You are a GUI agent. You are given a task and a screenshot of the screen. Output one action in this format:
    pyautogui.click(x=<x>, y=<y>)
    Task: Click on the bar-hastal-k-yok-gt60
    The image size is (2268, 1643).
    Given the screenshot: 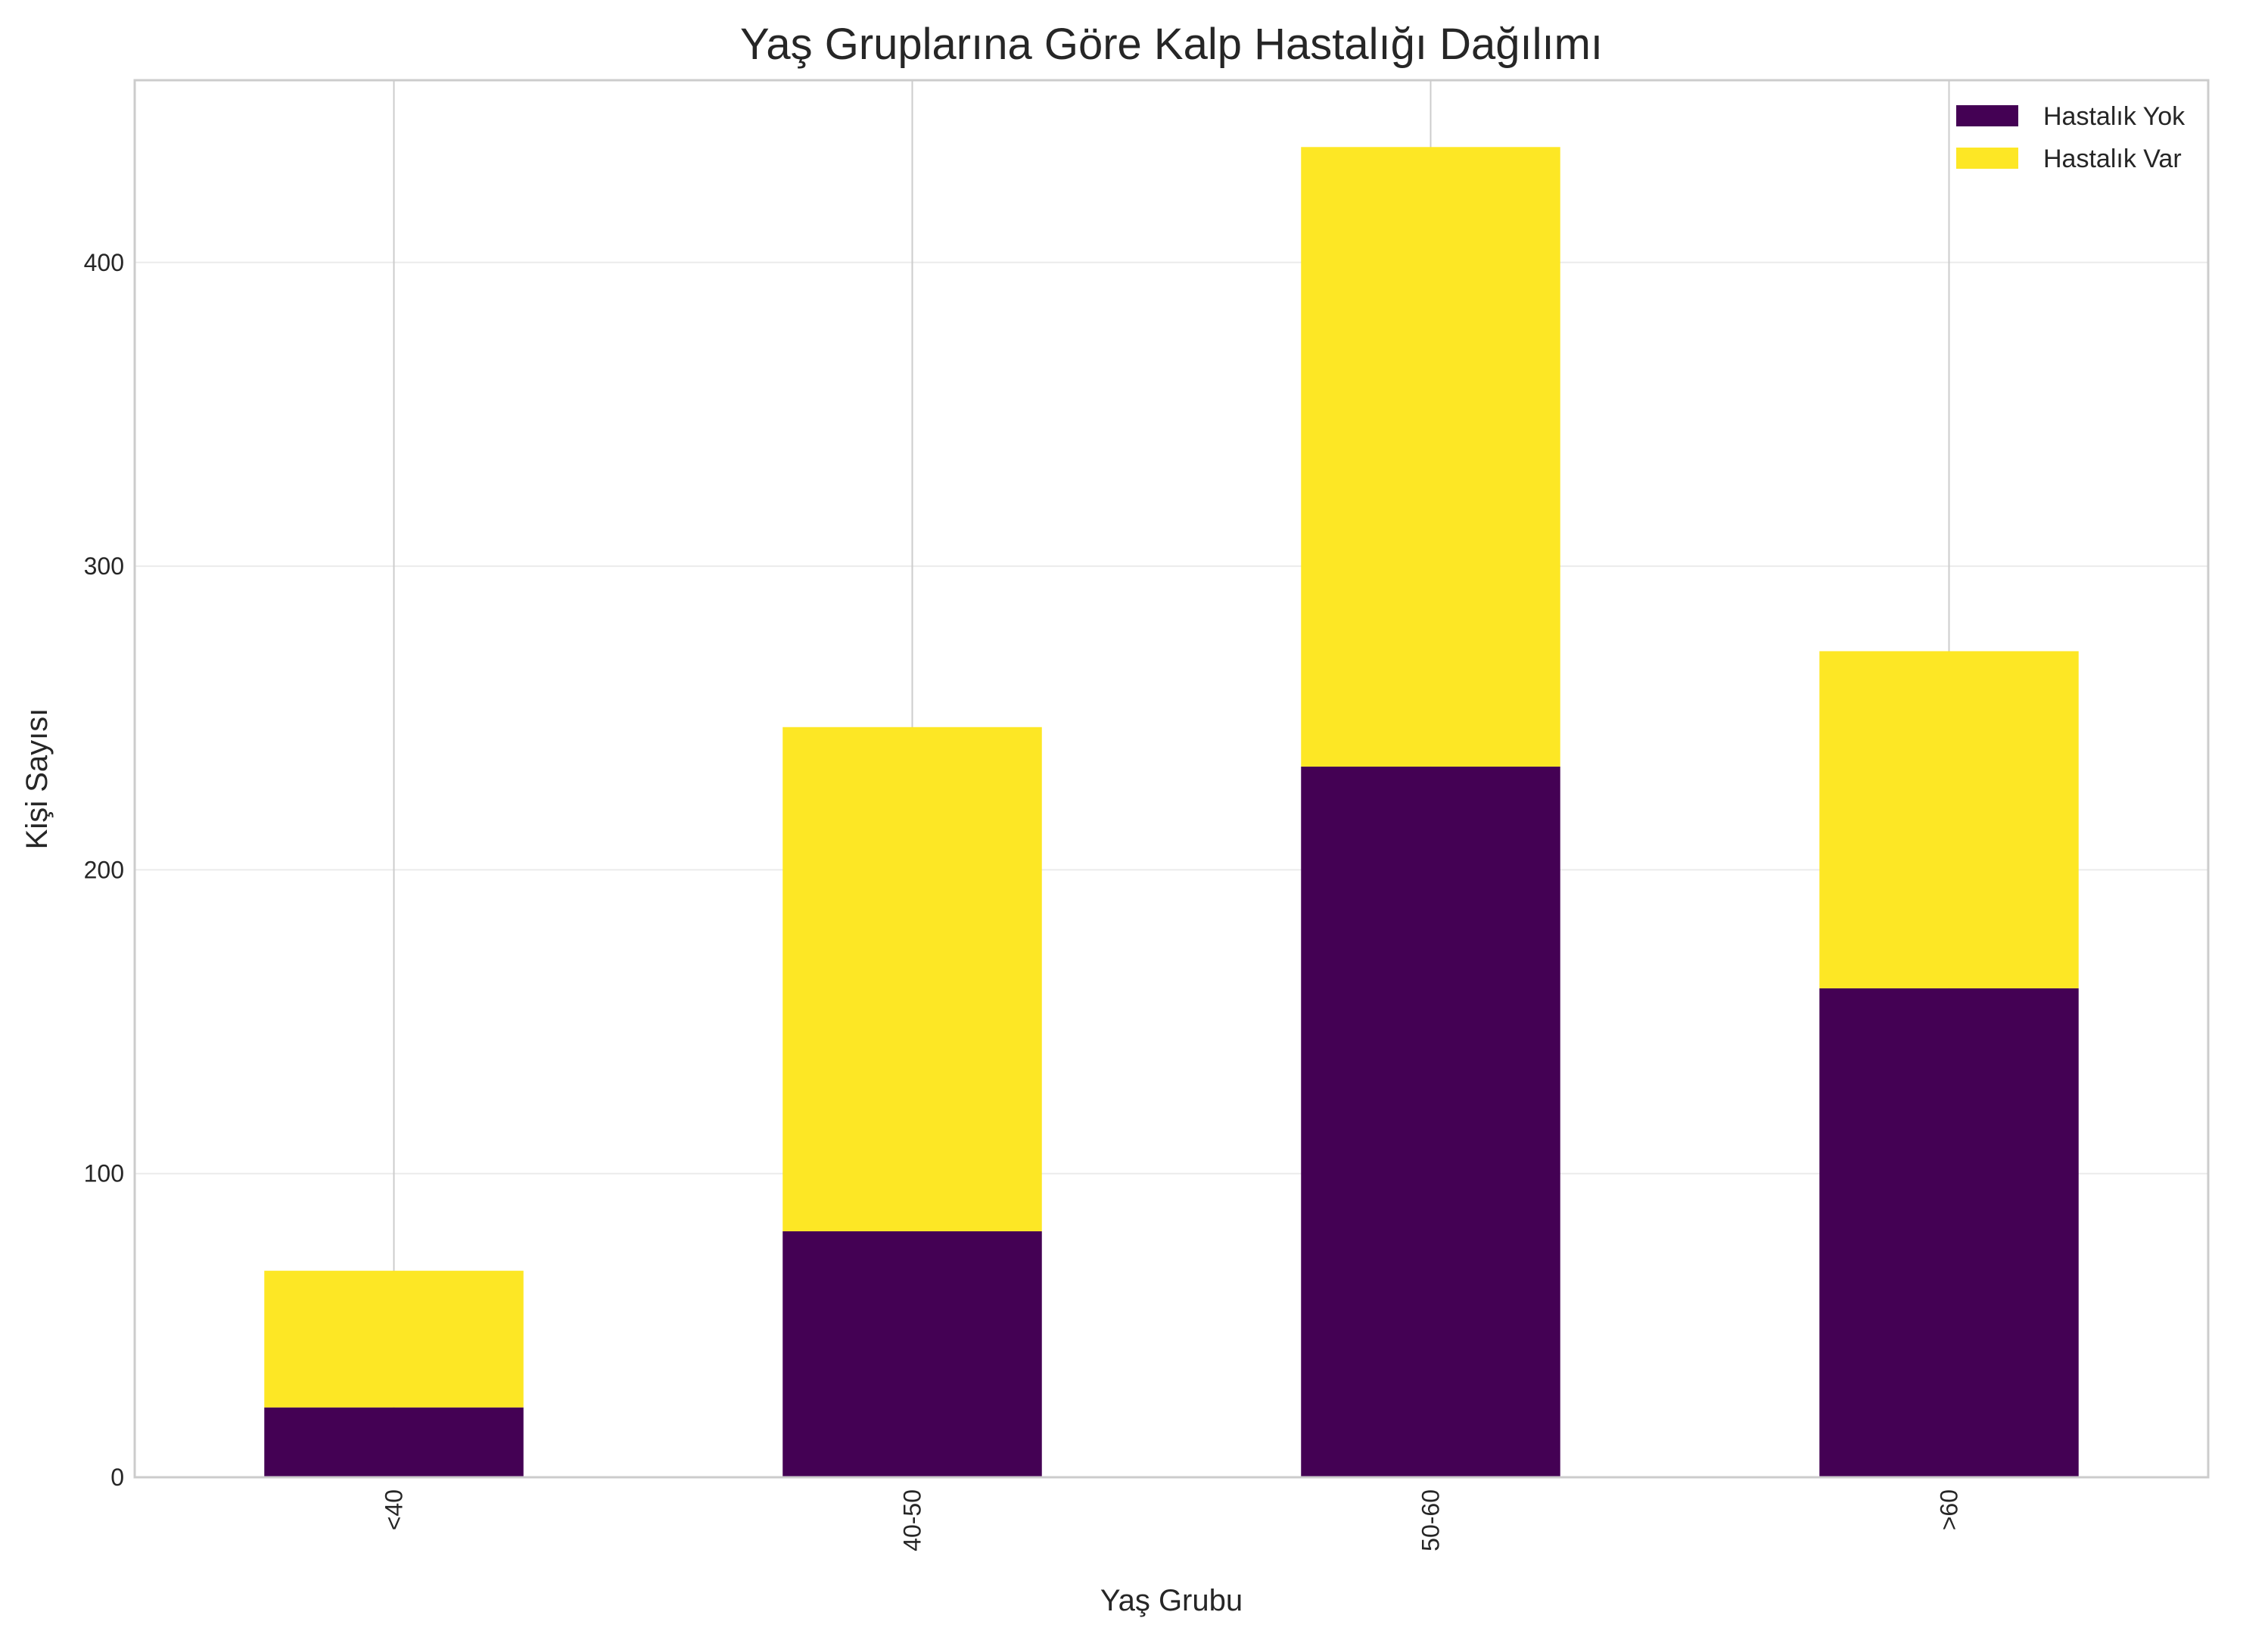 What is the action you would take?
    pyautogui.click(x=1949, y=1232)
    